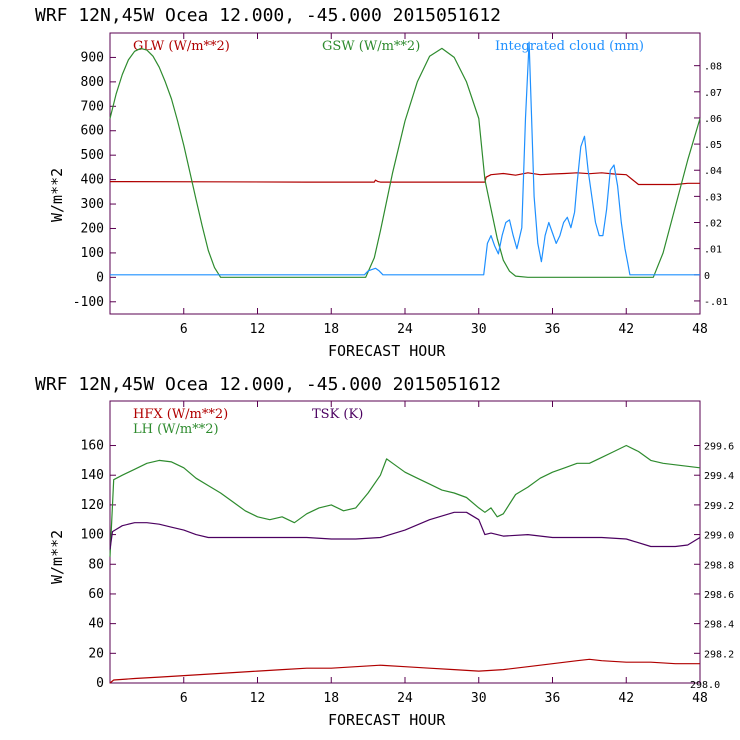 Image resolution: width=740 pixels, height=740 pixels. Describe the element at coordinates (479, 698) in the screenshot. I see `bottom-x-tick-label: 30` at that location.